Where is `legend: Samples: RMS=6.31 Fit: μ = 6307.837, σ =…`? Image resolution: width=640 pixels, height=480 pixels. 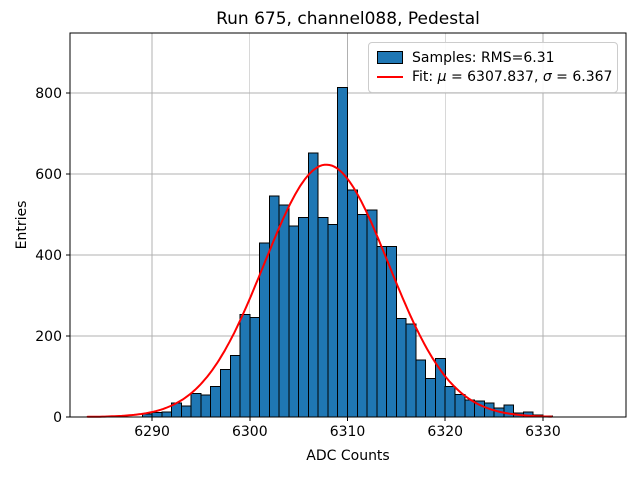
legend: Samples: RMS=6.31 Fit: μ = 6307.837, σ =… is located at coordinates (493, 67).